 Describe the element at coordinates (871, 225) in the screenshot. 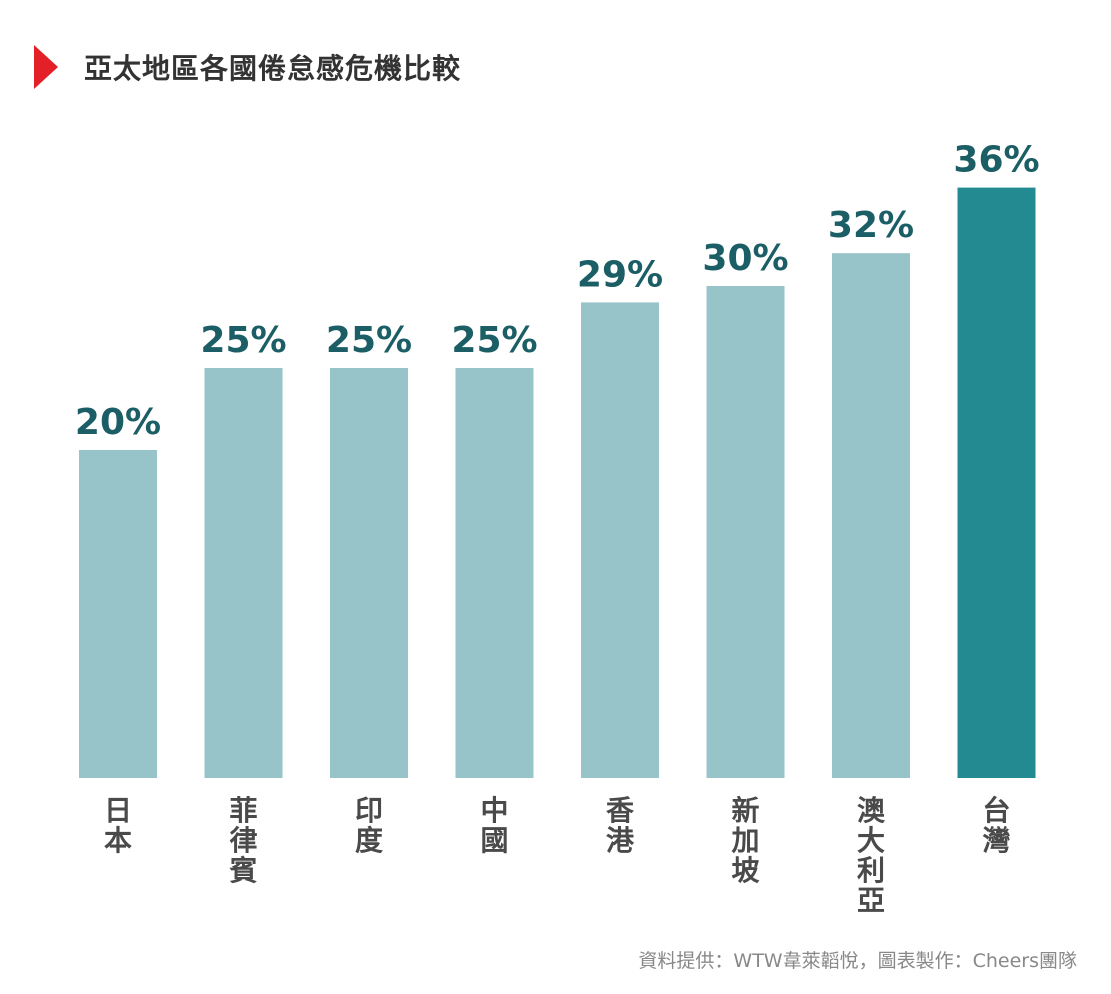

I see `value-label-6: 32%` at that location.